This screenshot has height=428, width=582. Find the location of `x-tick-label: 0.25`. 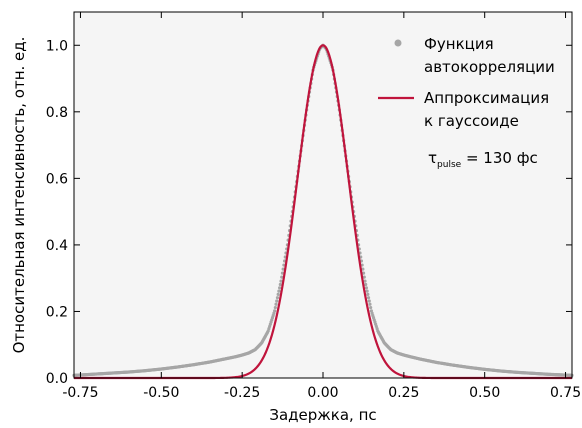

x-tick-label: 0.25 is located at coordinates (403, 393).